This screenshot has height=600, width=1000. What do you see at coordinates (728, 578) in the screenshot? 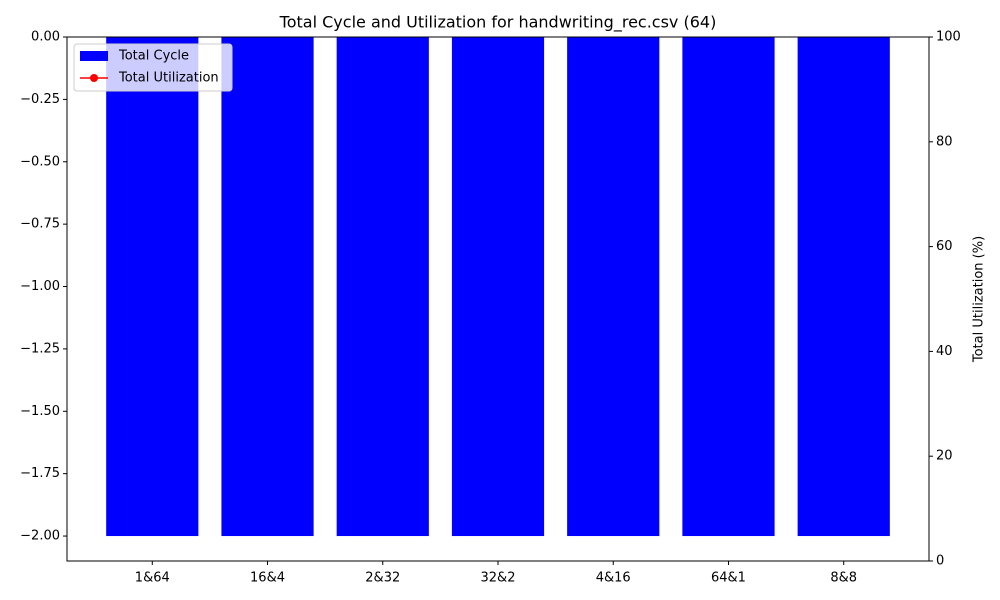
I see `x-tick-label: 64&1` at bounding box center [728, 578].